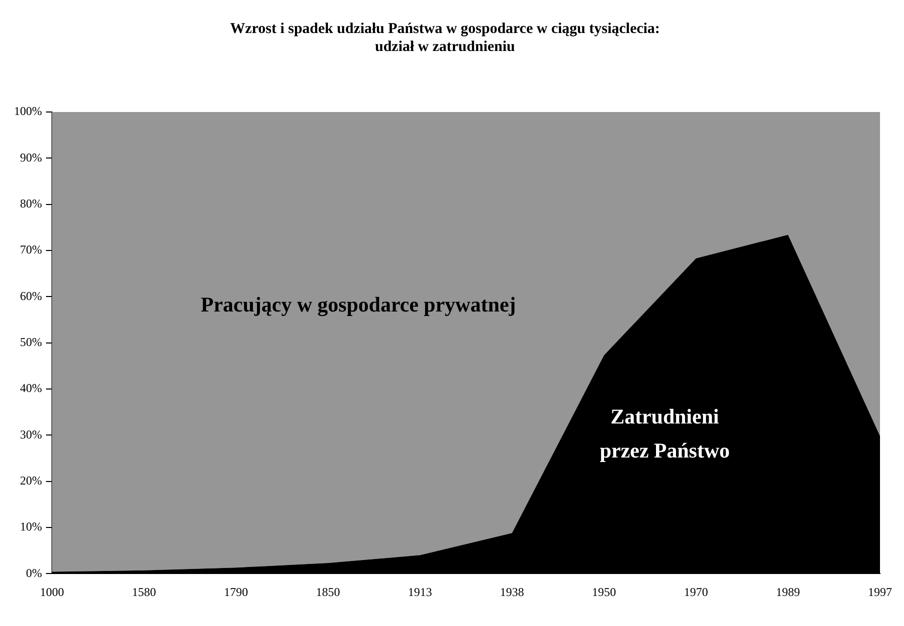 Image resolution: width=904 pixels, height=626 pixels. What do you see at coordinates (52, 591) in the screenshot?
I see `x-tick-label: 1000` at bounding box center [52, 591].